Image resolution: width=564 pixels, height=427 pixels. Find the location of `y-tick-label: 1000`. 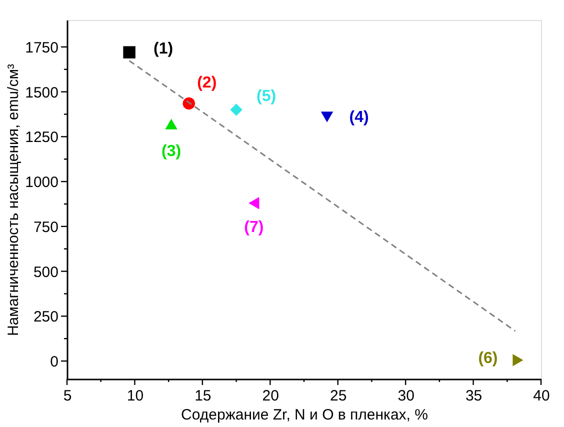

y-tick-label: 1000 is located at coordinates (41, 183).